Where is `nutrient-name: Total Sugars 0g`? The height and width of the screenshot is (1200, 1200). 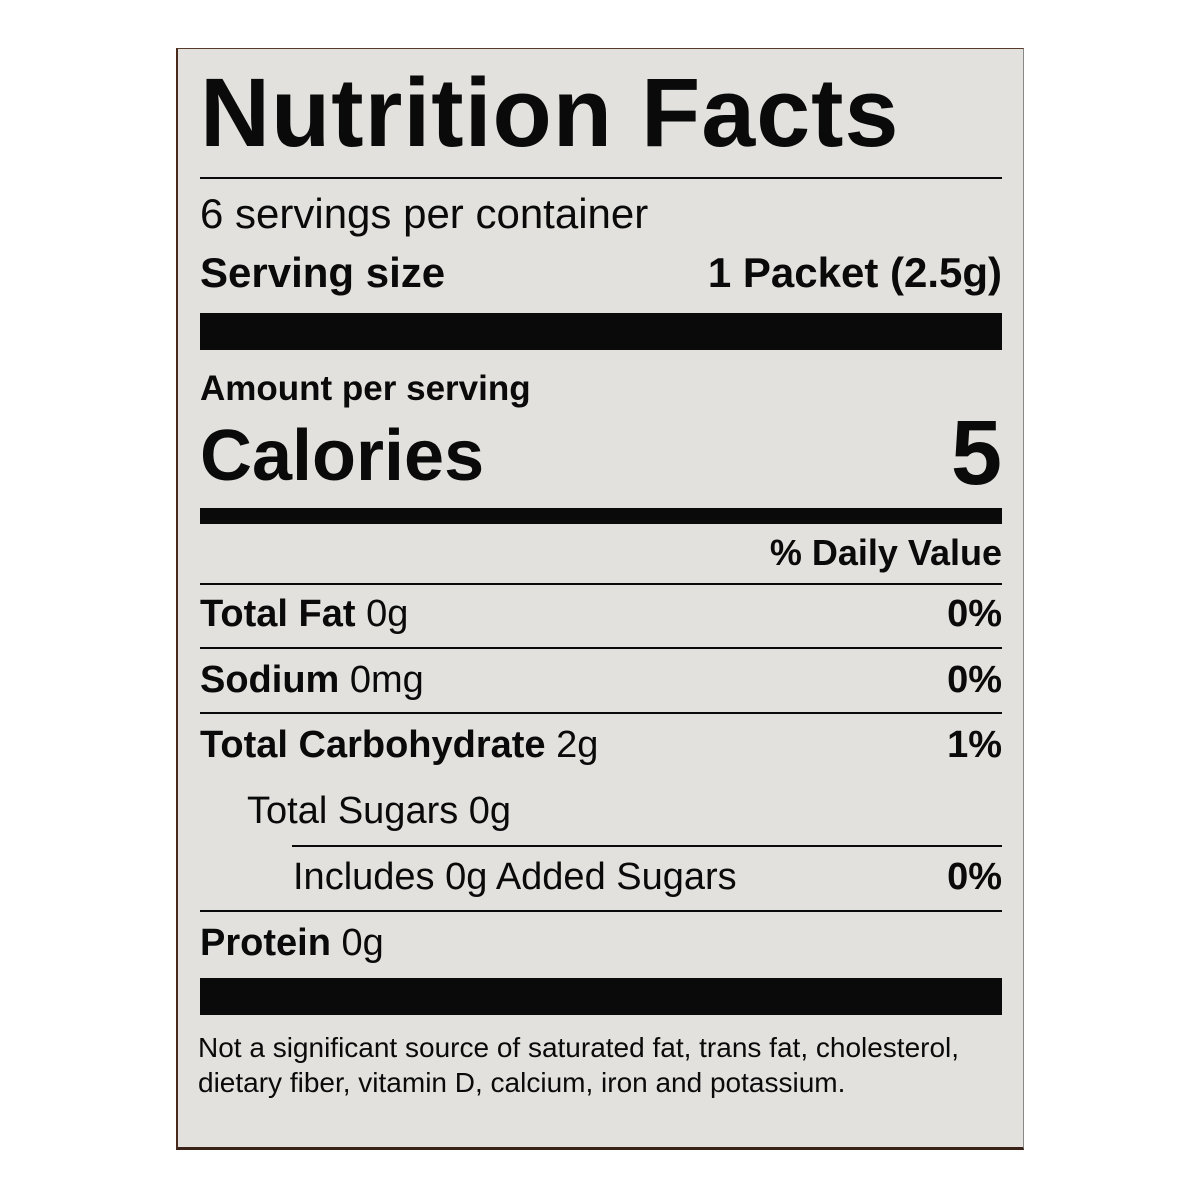 nutrient-name: Total Sugars 0g is located at coordinates (379, 811).